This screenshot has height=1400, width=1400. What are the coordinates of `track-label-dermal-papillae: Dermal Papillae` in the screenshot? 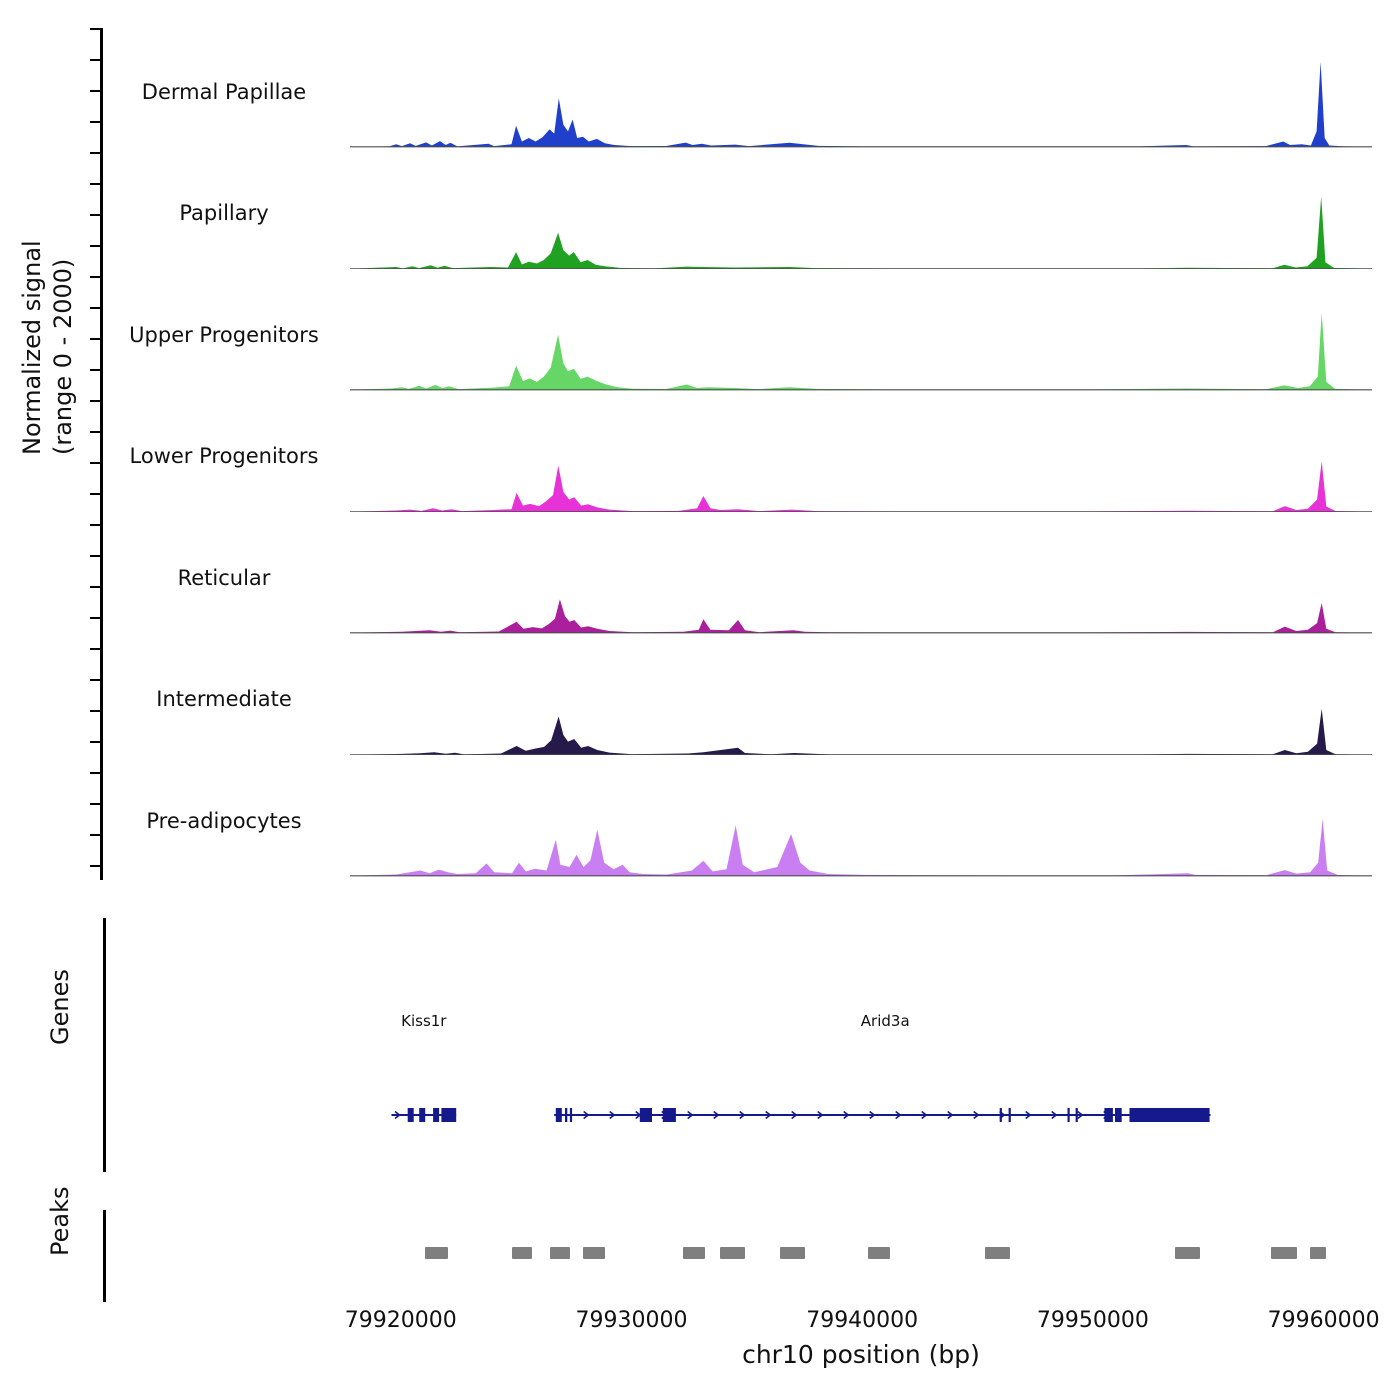 It's located at (224, 91).